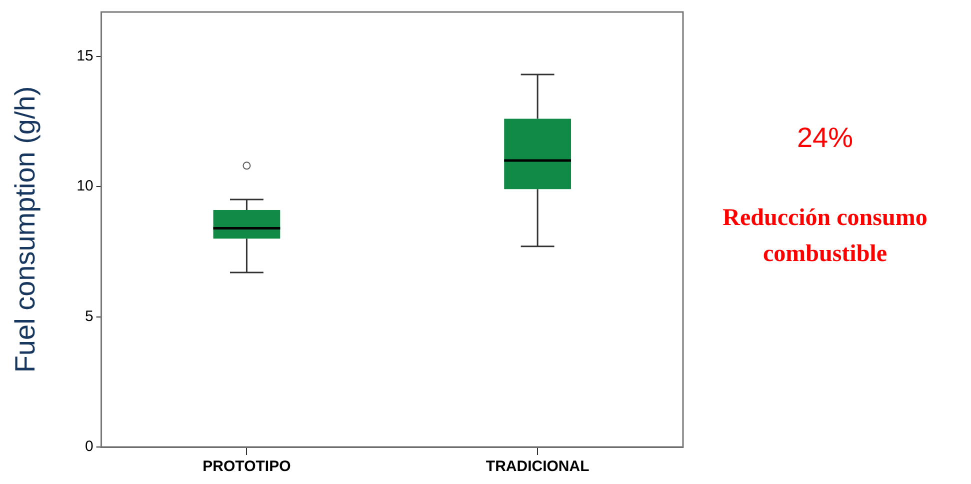  Describe the element at coordinates (25, 229) in the screenshot. I see `y-axis-title: Fuel consumption (g/h)` at that location.